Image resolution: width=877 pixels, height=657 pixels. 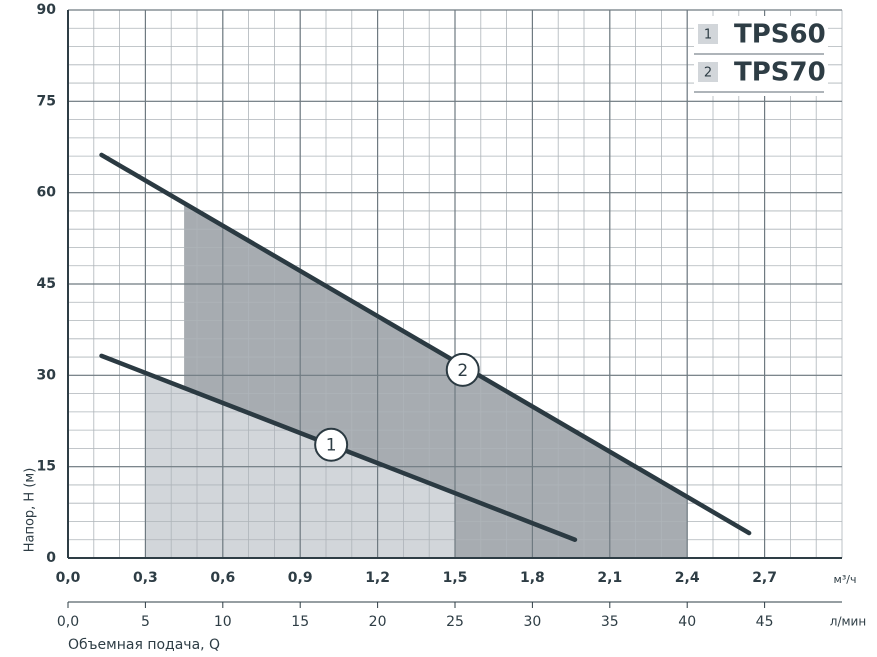 What do you see at coordinates (455, 578) in the screenshot?
I see `x-tick-label: 1,5` at bounding box center [455, 578].